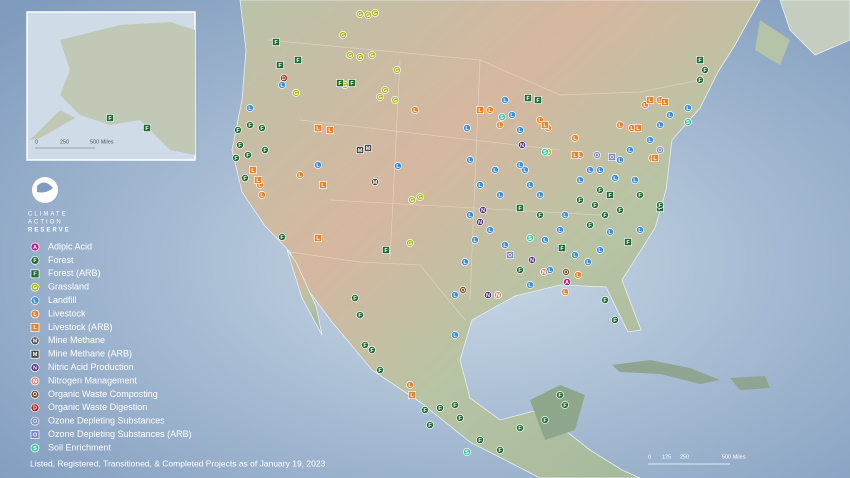 This screenshot has height=478, width=850. Describe the element at coordinates (377, 286) in the screenshot. I see `mexico-border` at that location.